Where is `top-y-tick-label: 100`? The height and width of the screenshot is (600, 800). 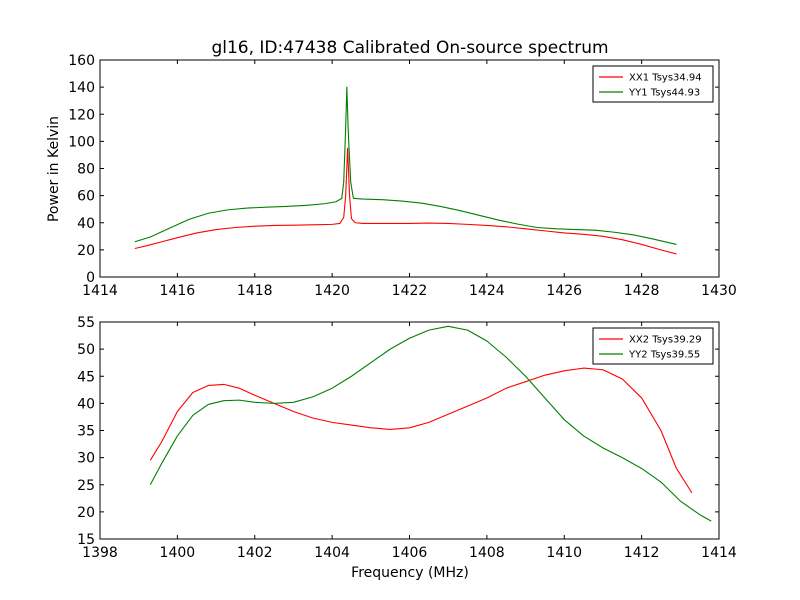
top-y-tick-label: 100 is located at coordinates (81, 142).